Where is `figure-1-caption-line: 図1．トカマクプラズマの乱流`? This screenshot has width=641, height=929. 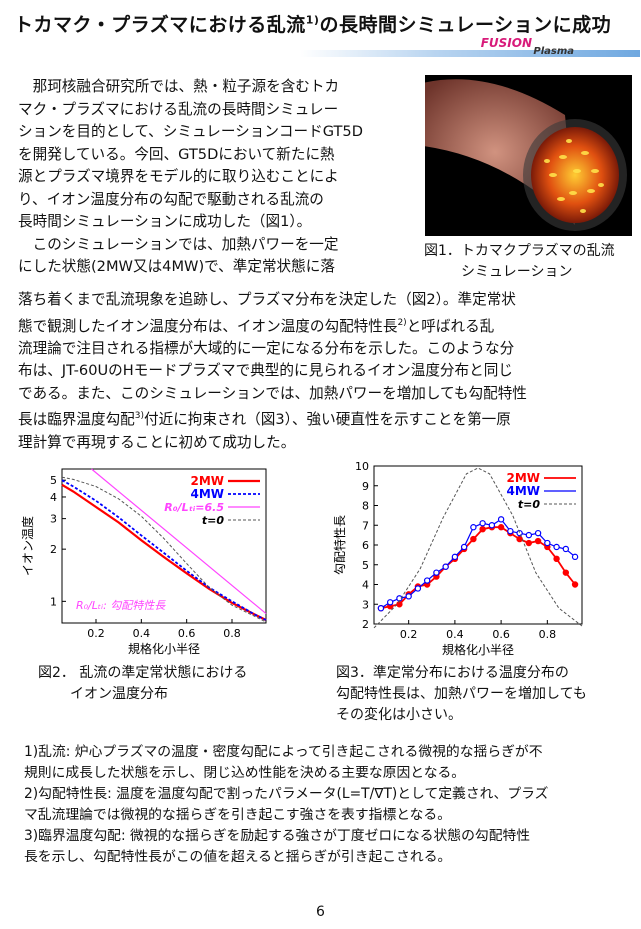 figure-1-caption-line: 図1．トカマクプラズマの乱流 is located at coordinates (519, 251).